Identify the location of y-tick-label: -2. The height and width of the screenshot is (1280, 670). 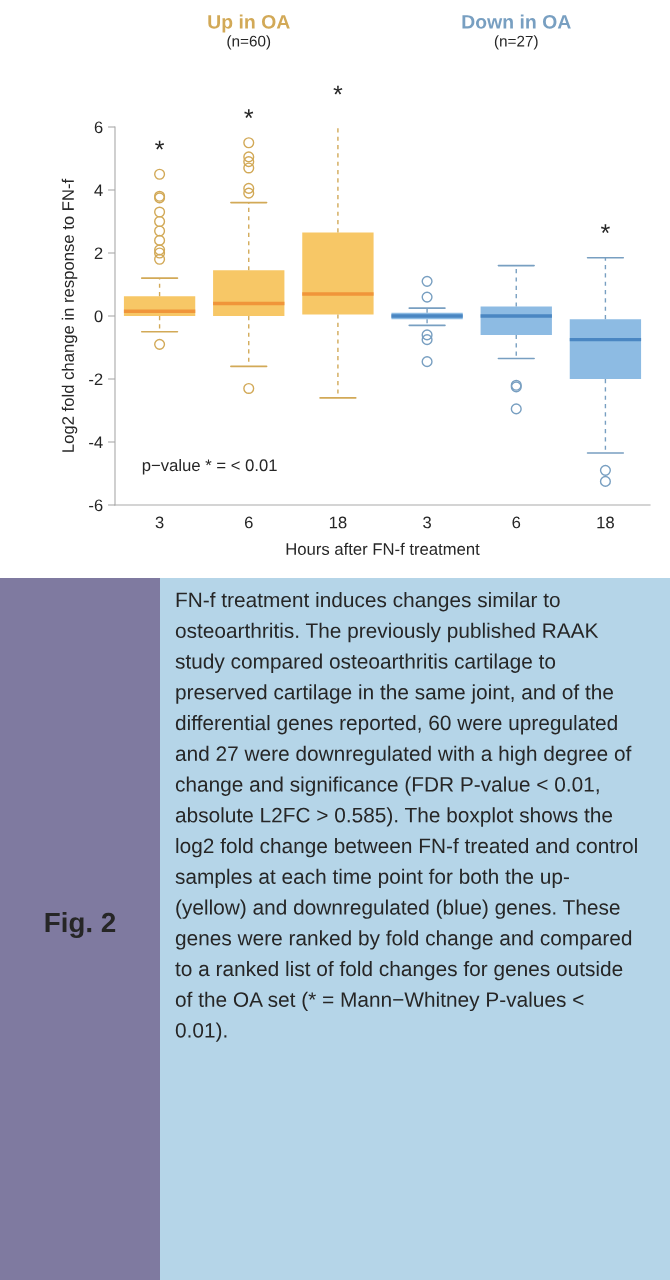
(96, 379).